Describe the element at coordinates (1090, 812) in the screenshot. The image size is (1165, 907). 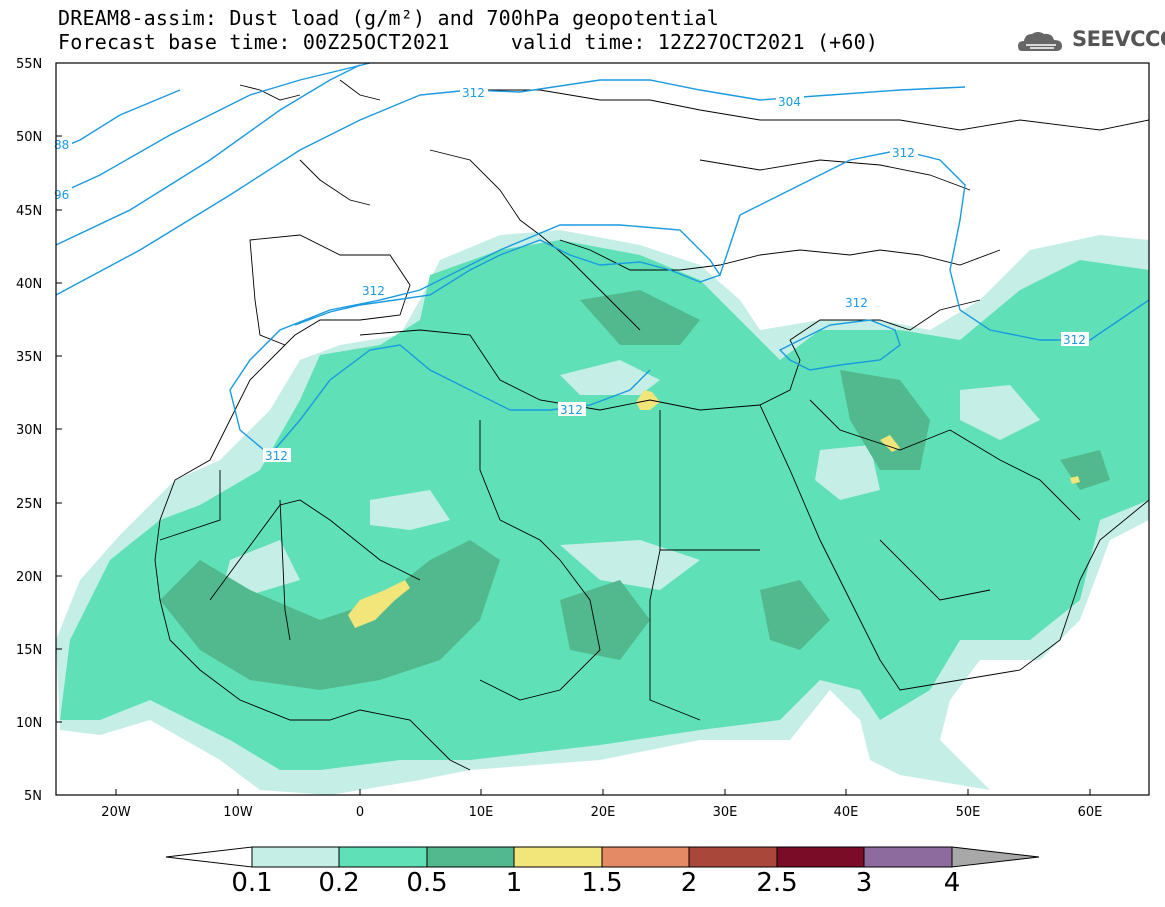
I see `lon-label: 60E` at that location.